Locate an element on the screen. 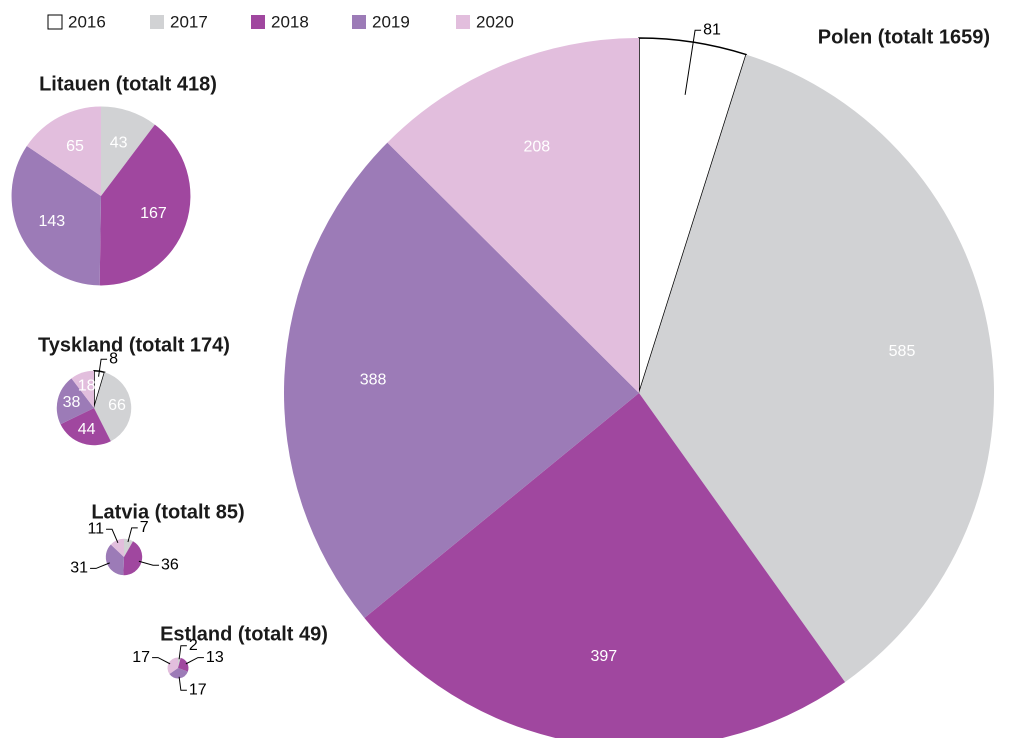 This screenshot has width=1011, height=743. slice-label: 7 is located at coordinates (144, 527).